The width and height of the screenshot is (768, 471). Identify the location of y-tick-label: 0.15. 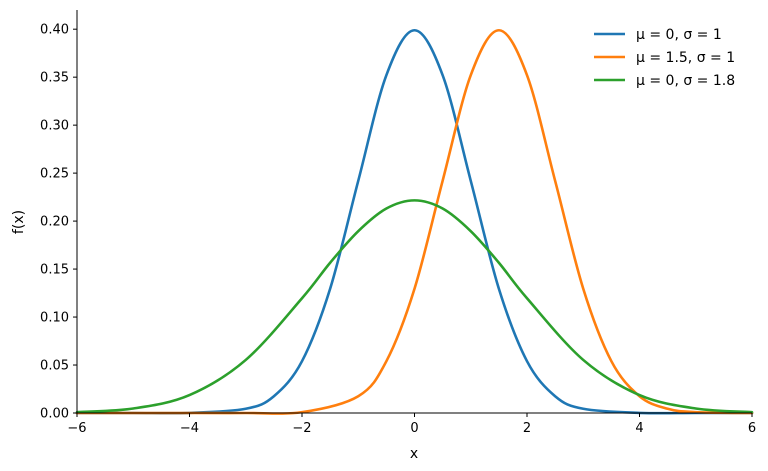
(54, 270).